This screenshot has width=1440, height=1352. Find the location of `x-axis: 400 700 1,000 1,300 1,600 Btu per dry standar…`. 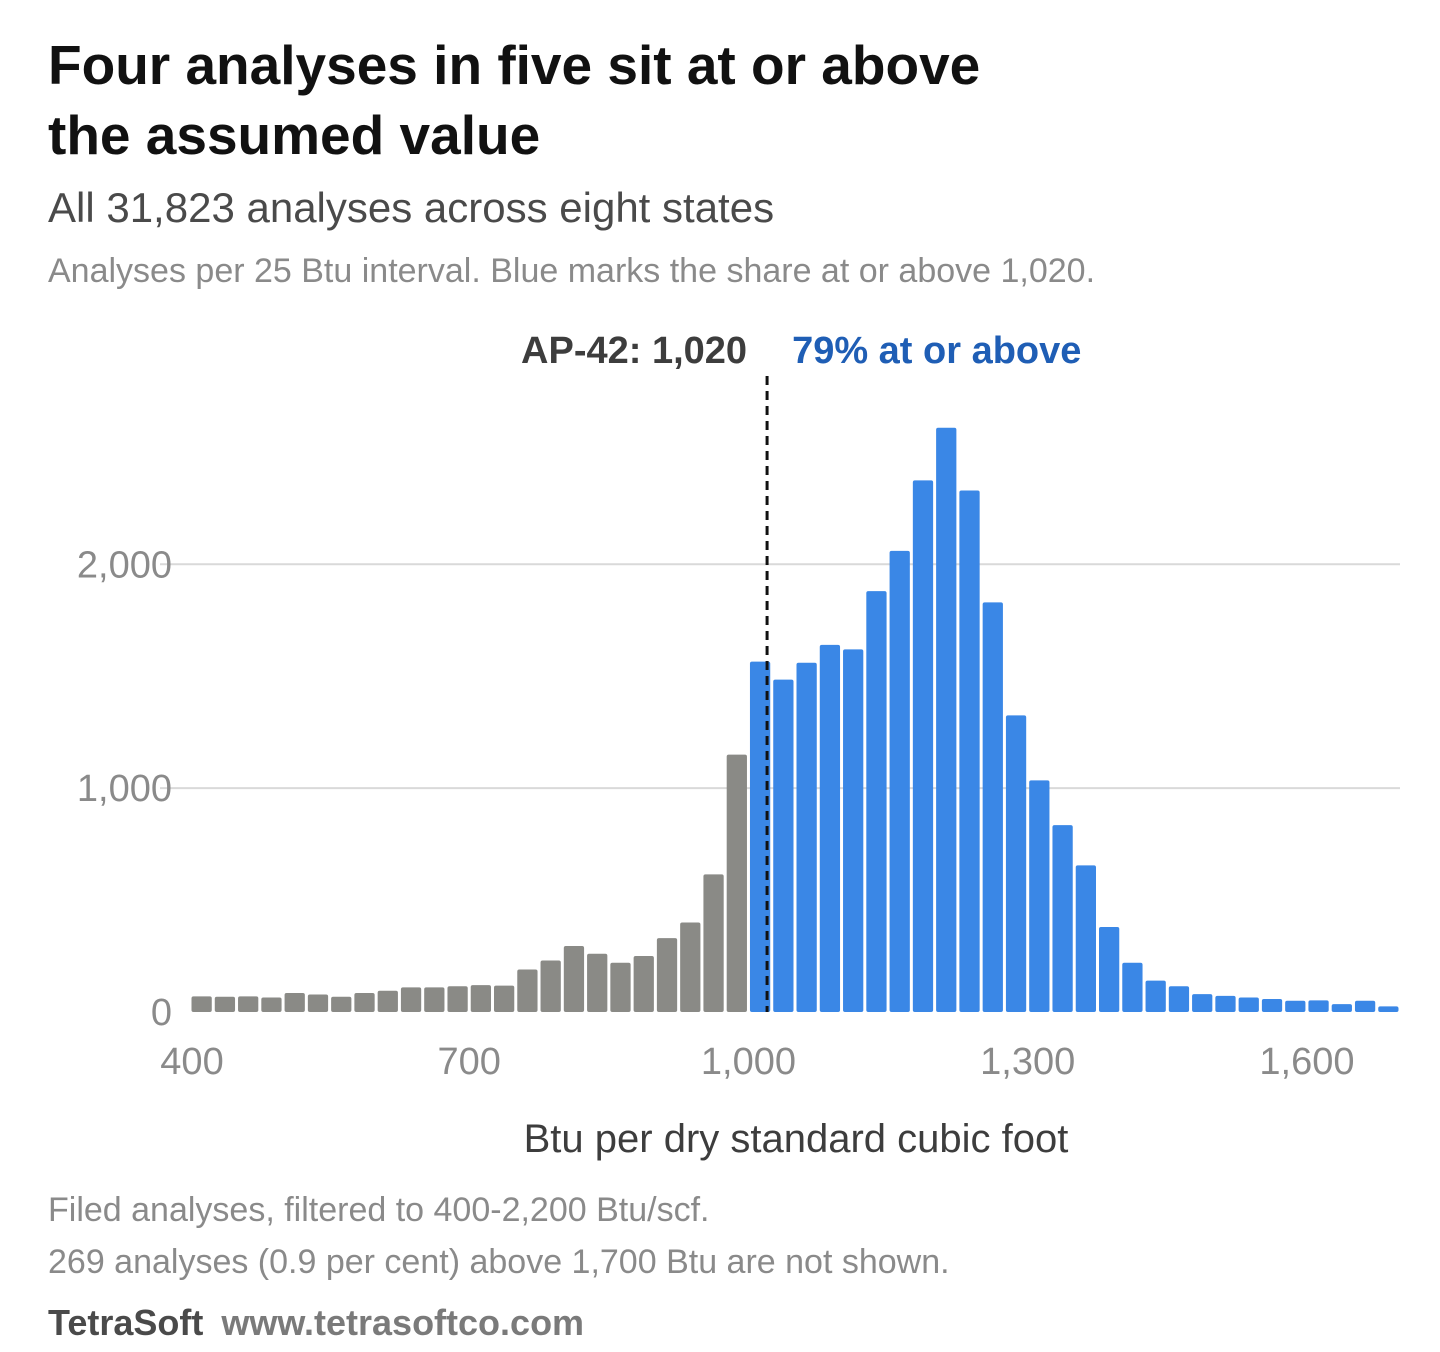

x-axis: 400 700 1,000 1,300 1,600 Btu per dry standar… is located at coordinates (757, 1101).